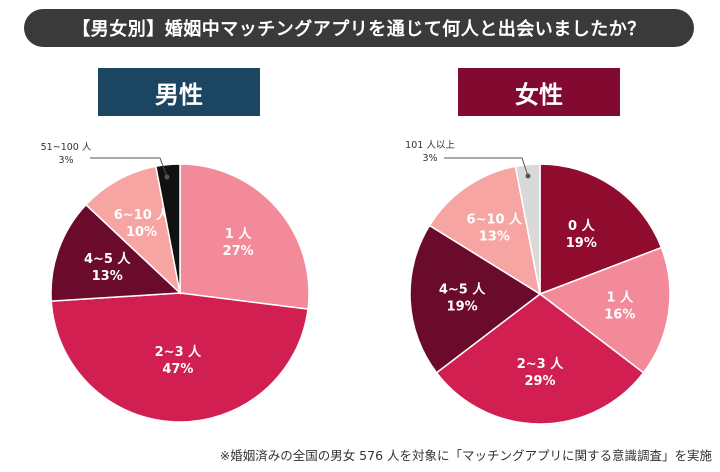 The width and height of the screenshot is (720, 472). Describe the element at coordinates (582, 226) in the screenshot. I see `female-slice-label-0: 0 人` at that location.